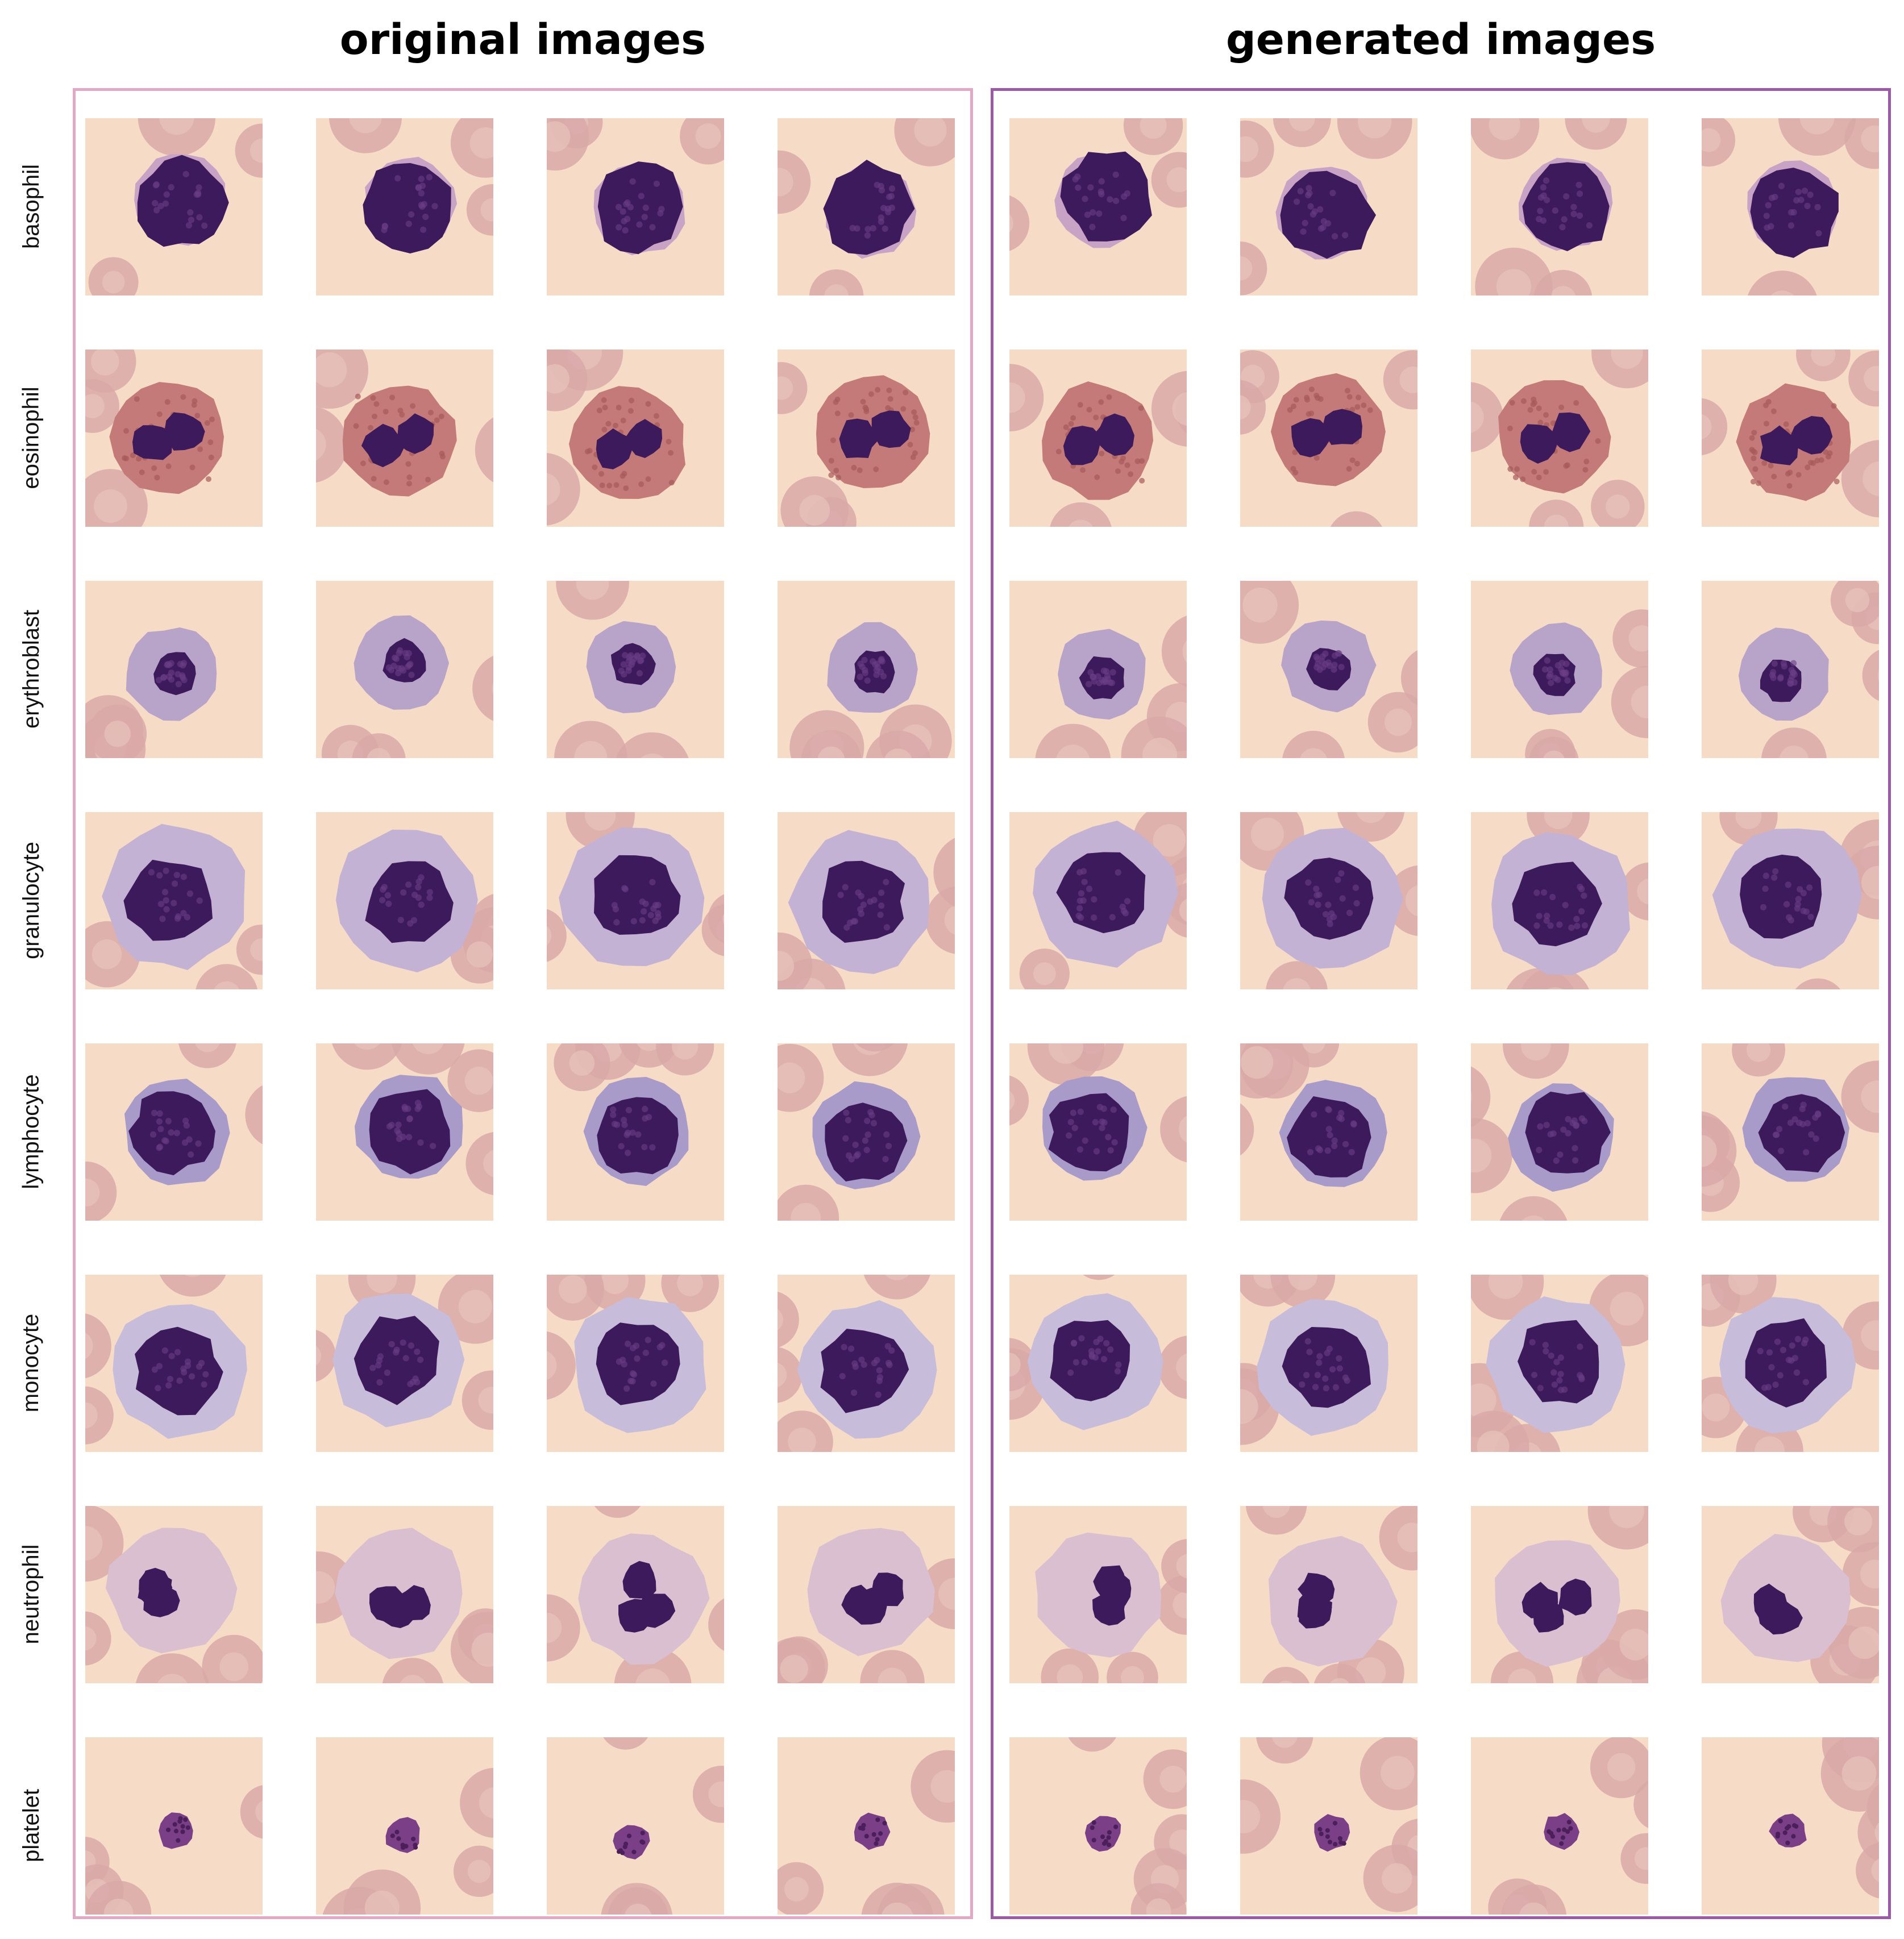 This screenshot has height=1939, width=1904. I want to click on row-label-granulocyte: granulocyte, so click(32, 900).